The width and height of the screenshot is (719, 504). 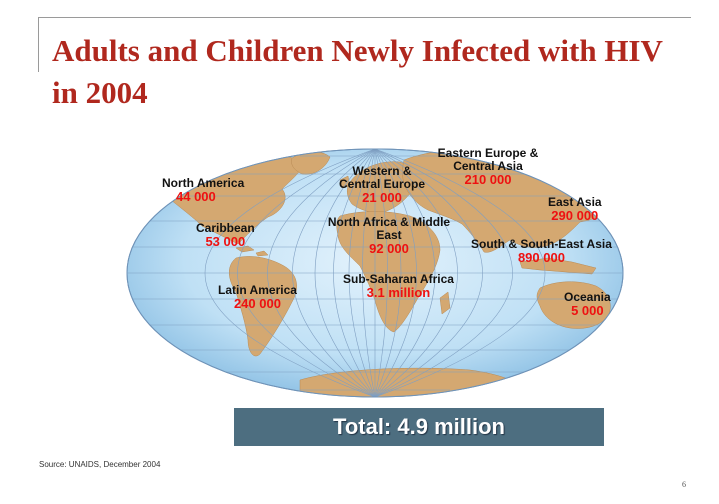 I want to click on frame-top-line, so click(x=364, y=17).